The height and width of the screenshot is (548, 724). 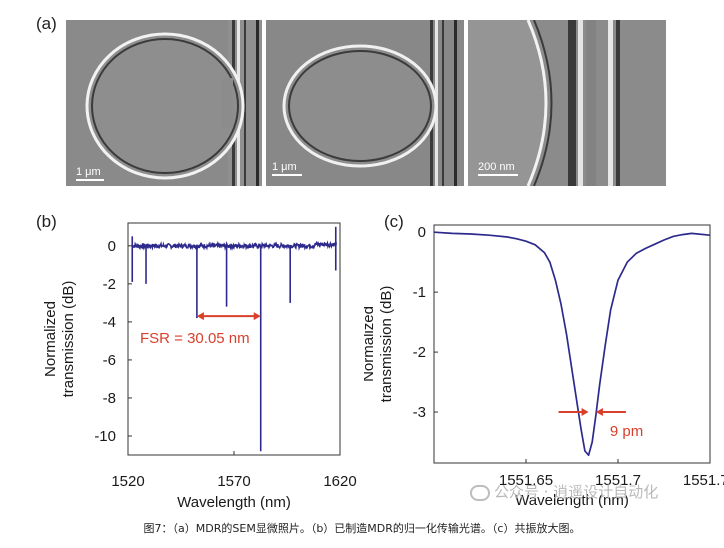 I want to click on chart-b-ytick-label-5: -10, so click(x=105, y=436).